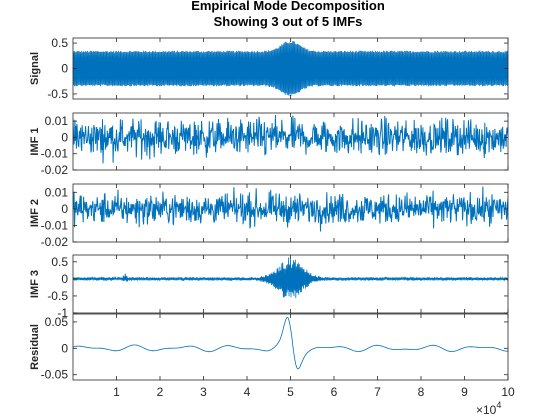 The height and width of the screenshot is (420, 560). What do you see at coordinates (35, 141) in the screenshot?
I see `y-axis-label: IMF 1` at bounding box center [35, 141].